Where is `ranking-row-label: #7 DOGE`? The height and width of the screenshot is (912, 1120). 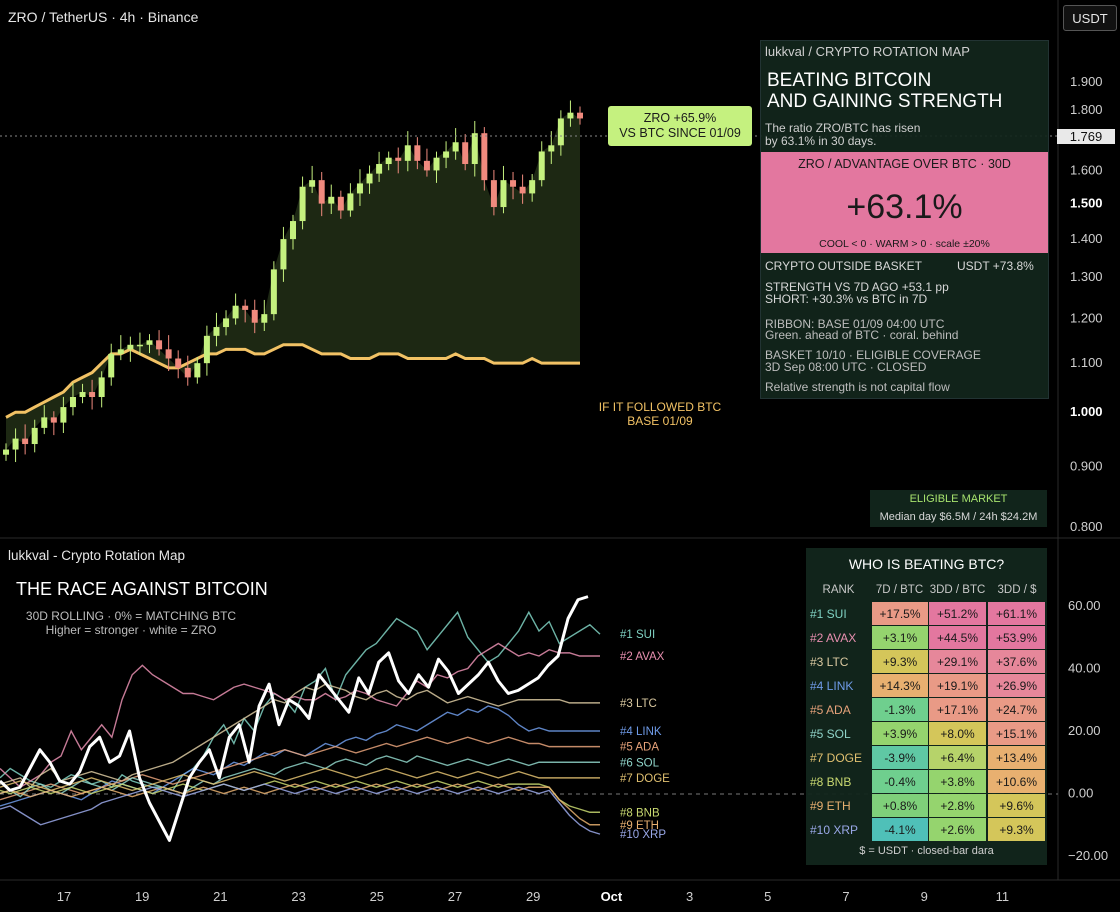
ranking-row-label: #7 DOGE is located at coordinates (836, 757).